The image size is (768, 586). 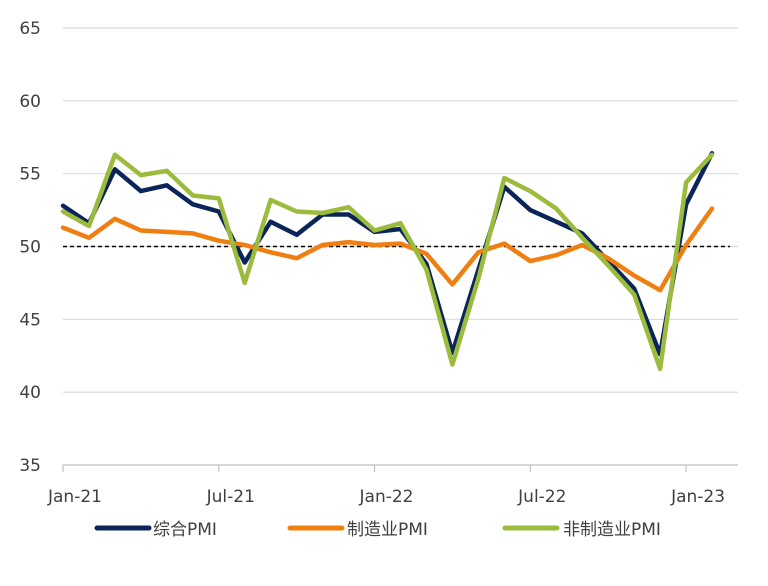 I want to click on legend-label: 综合PMI, so click(x=185, y=530).